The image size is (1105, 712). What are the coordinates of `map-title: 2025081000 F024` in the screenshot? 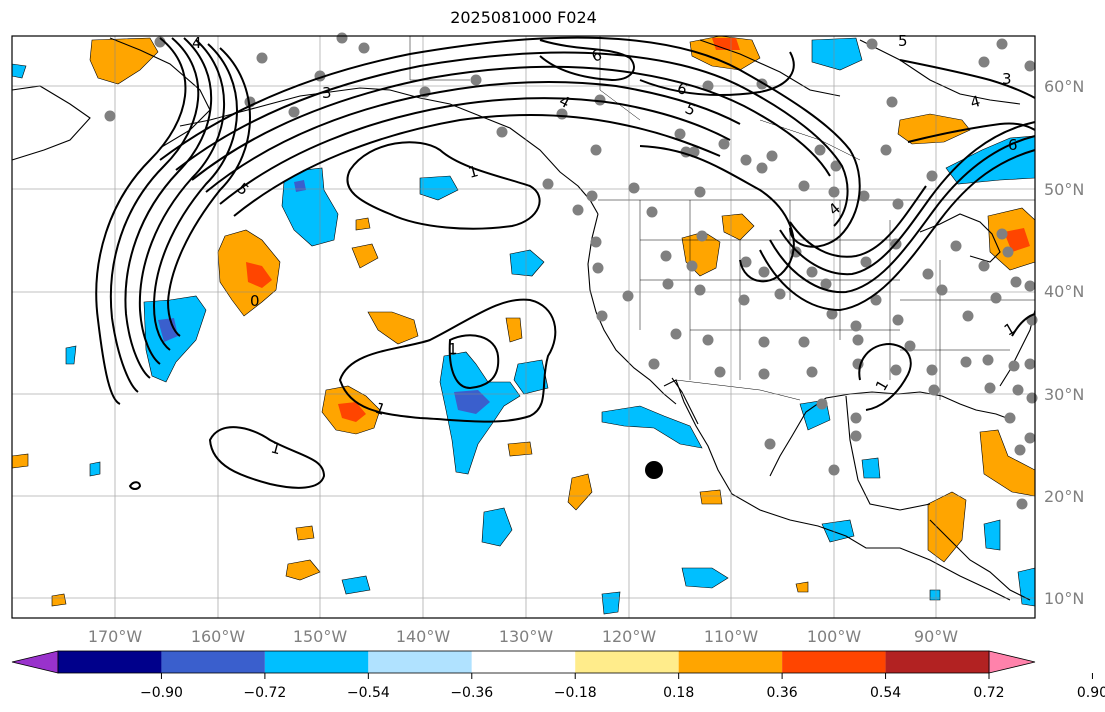 It's located at (523, 17).